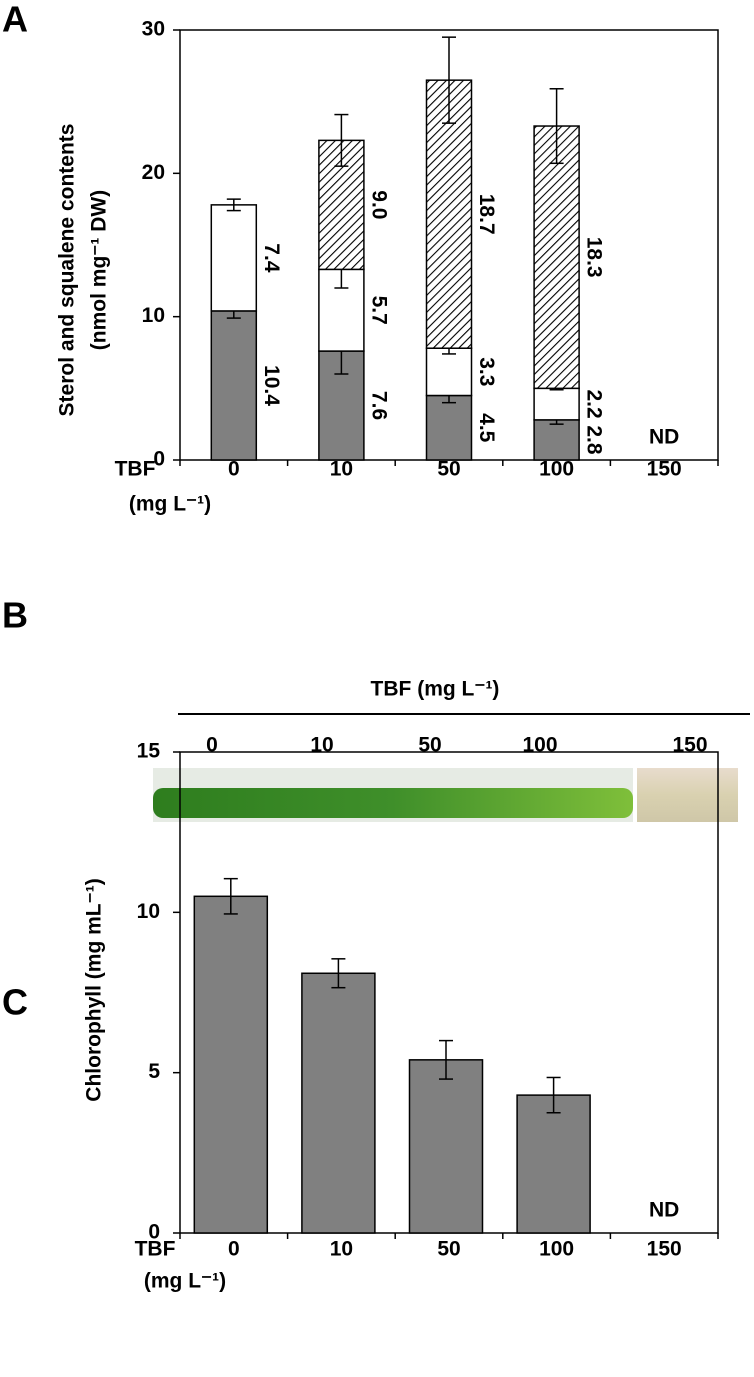  What do you see at coordinates (687, 795) in the screenshot?
I see `photo` at bounding box center [687, 795].